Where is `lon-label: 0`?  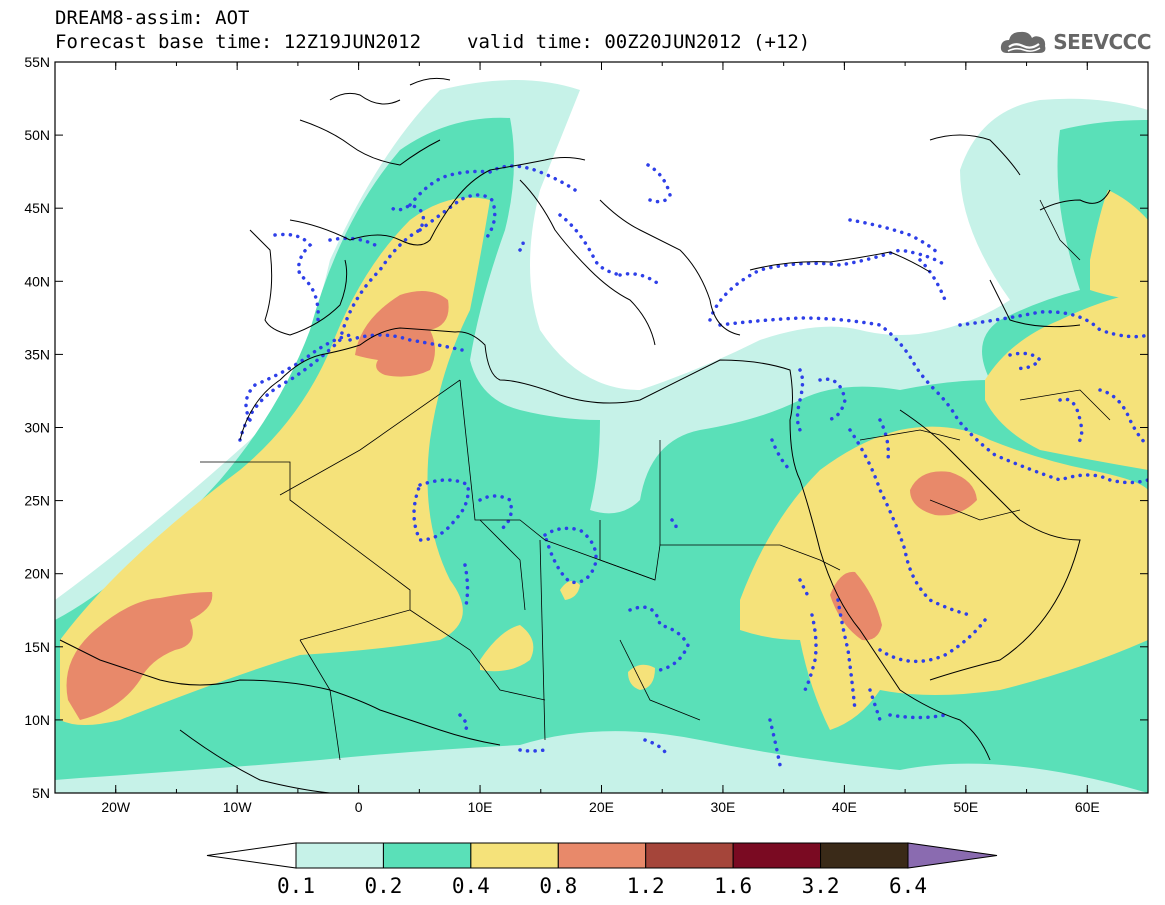 lon-label: 0 is located at coordinates (359, 807).